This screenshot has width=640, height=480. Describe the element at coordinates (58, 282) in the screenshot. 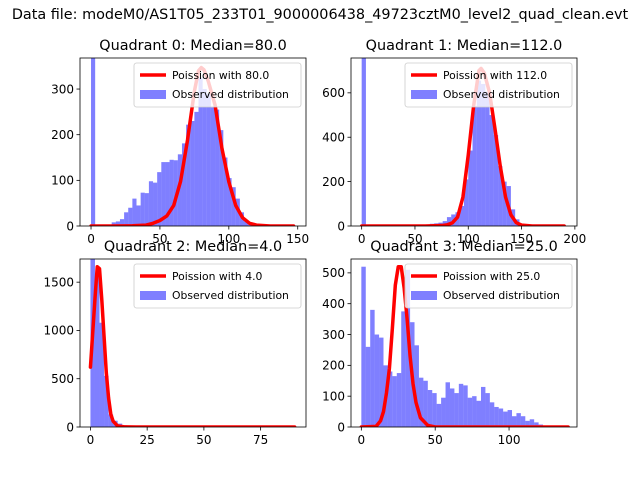

I see `quadrant-2-ytick-label-3: 1500` at that location.